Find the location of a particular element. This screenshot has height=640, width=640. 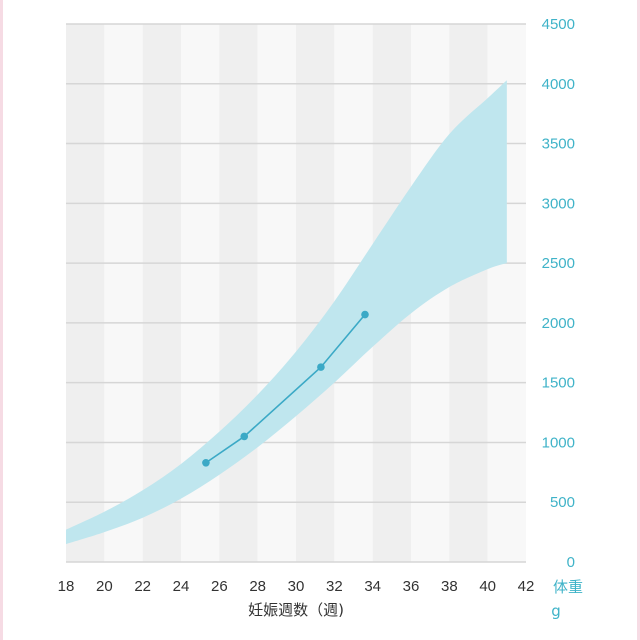

x-axis-title: 妊娠週数（週) is located at coordinates (296, 610).